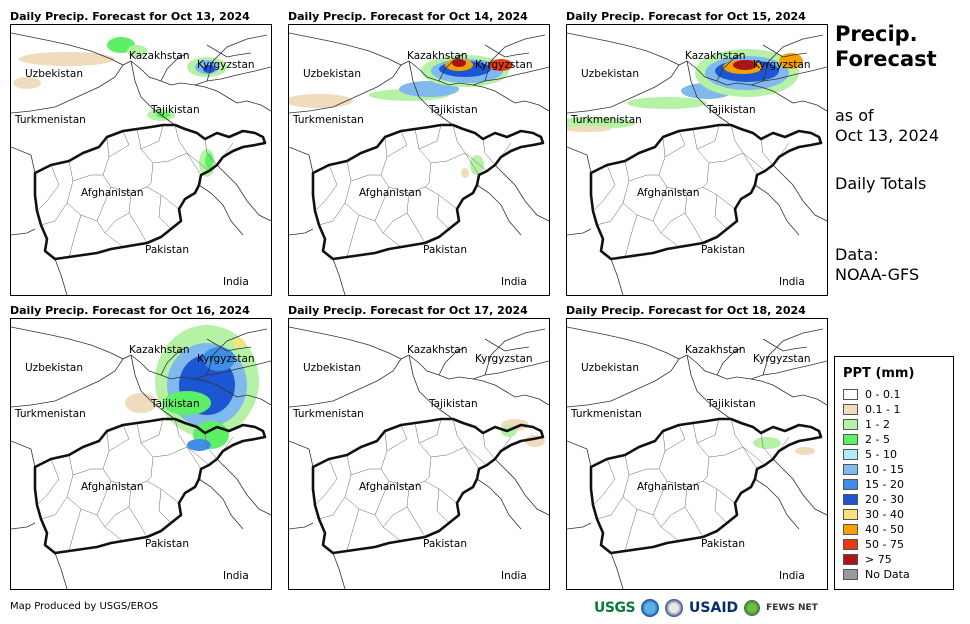 The image size is (970, 624). What do you see at coordinates (686, 310) in the screenshot?
I see `panel-title: Daily Precip. Forecast for Oct 18, 2024` at bounding box center [686, 310].